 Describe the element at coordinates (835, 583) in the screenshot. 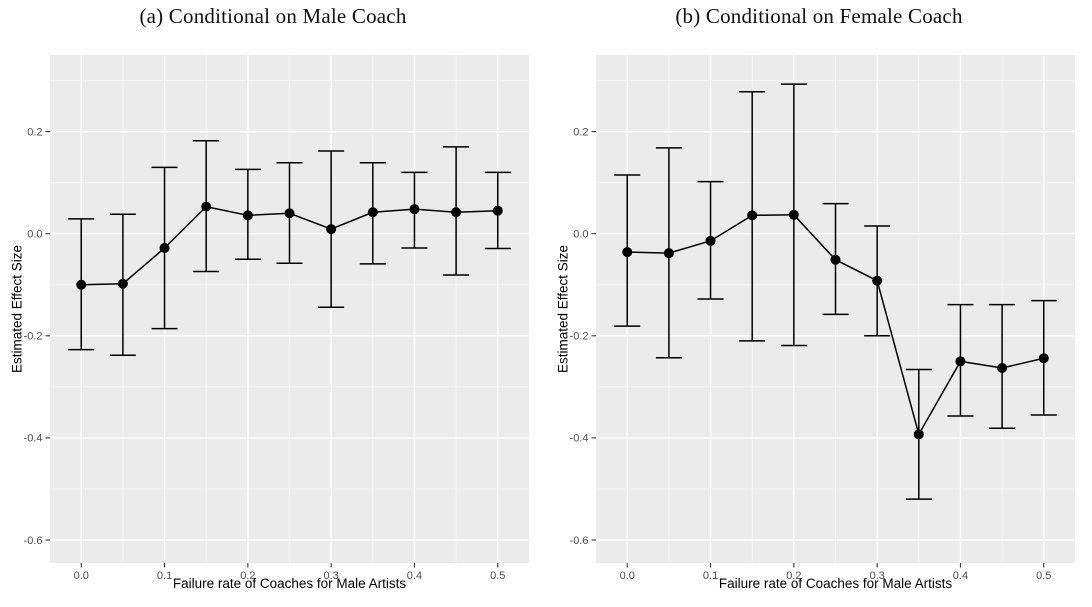

I see `panel-b-x-axis-title: Failure rate of Coaches for Male Artists` at that location.